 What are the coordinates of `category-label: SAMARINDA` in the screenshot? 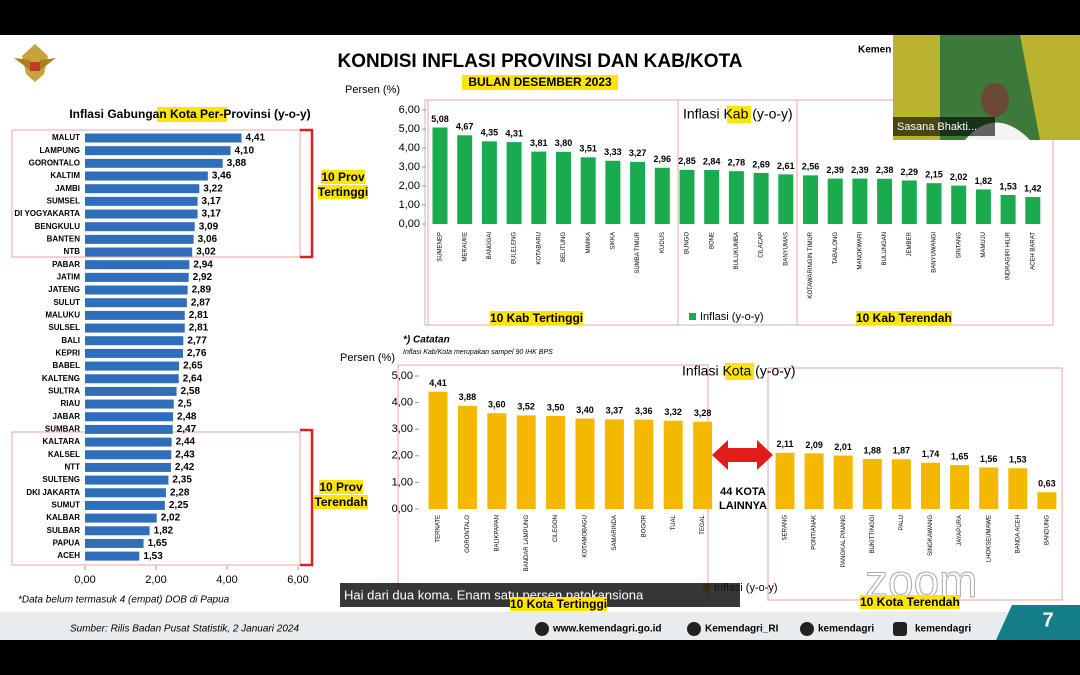 It's located at (615, 533).